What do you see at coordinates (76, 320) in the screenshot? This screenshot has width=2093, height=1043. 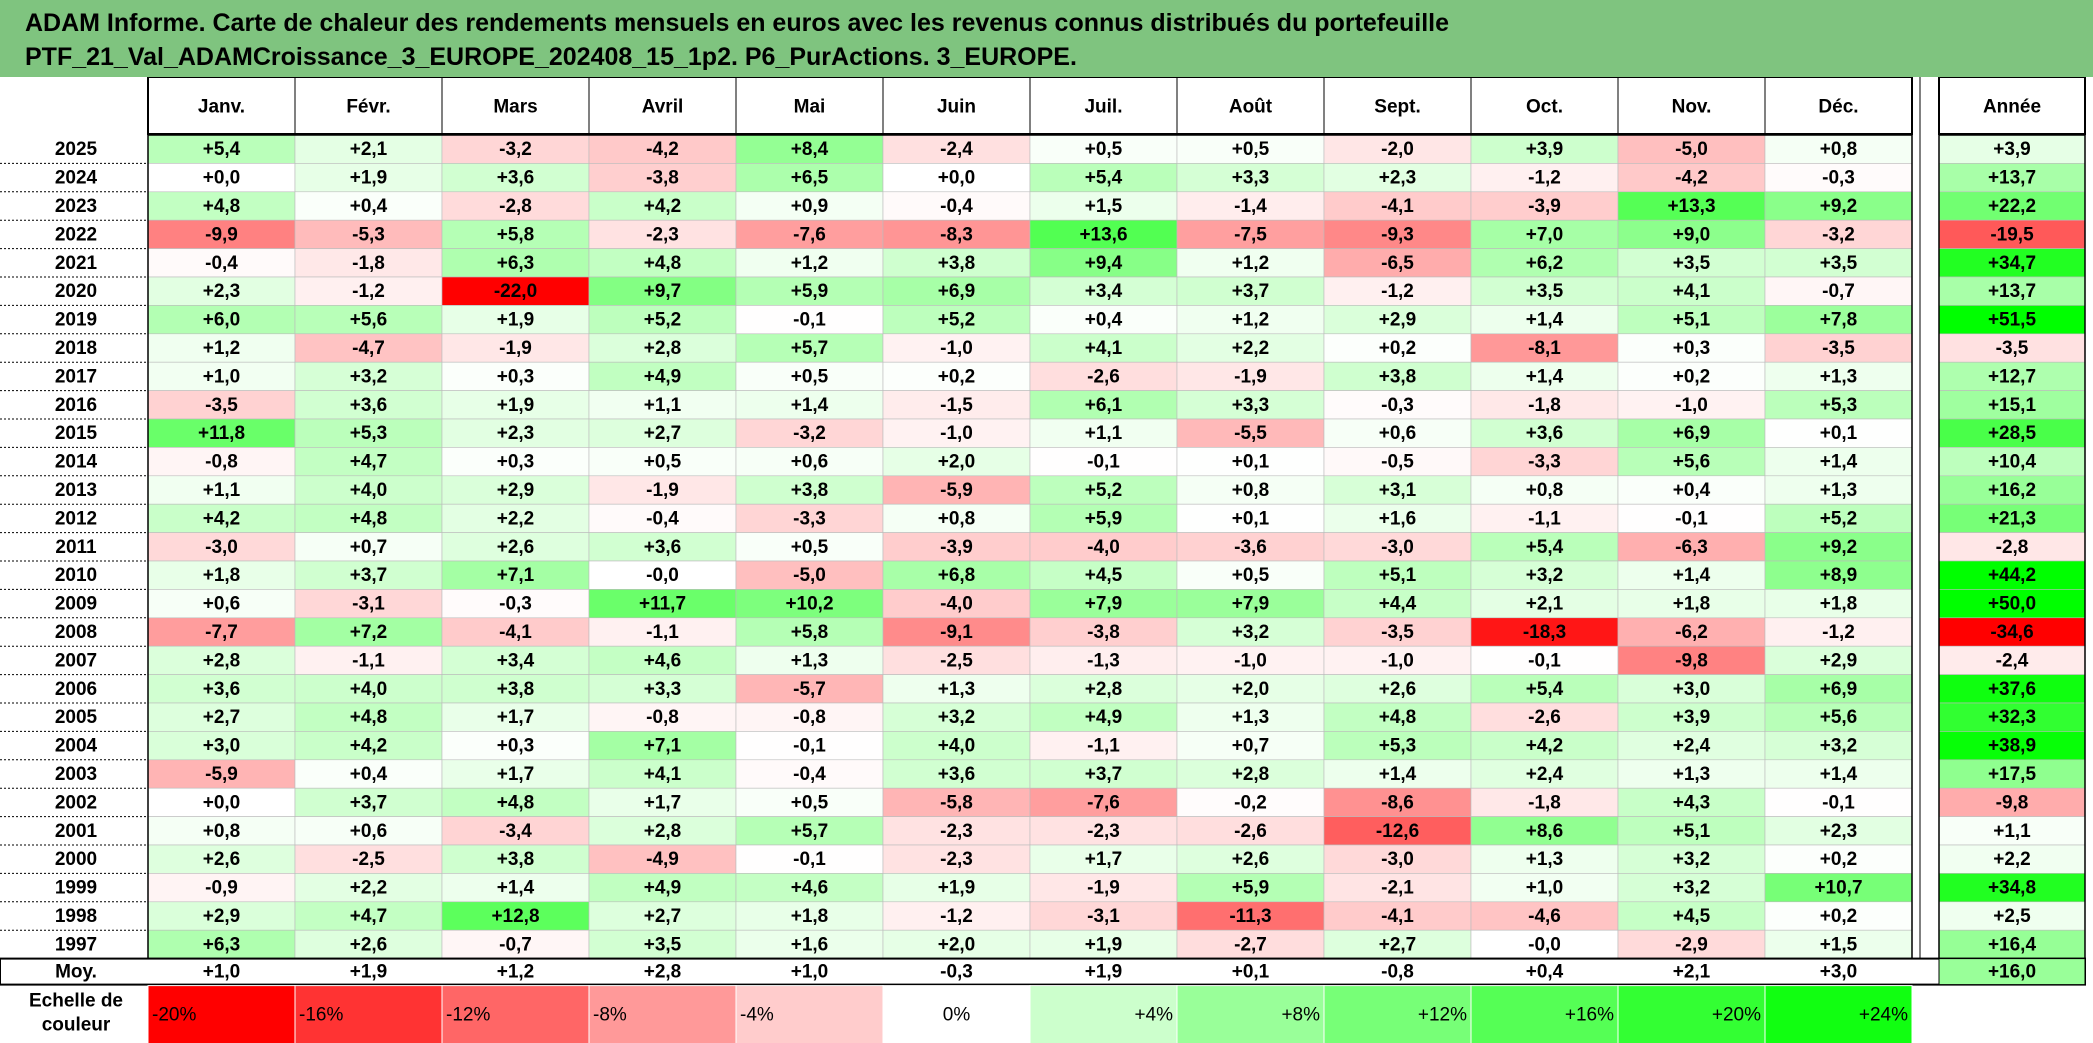 I see `row-label: 2019` at bounding box center [76, 320].